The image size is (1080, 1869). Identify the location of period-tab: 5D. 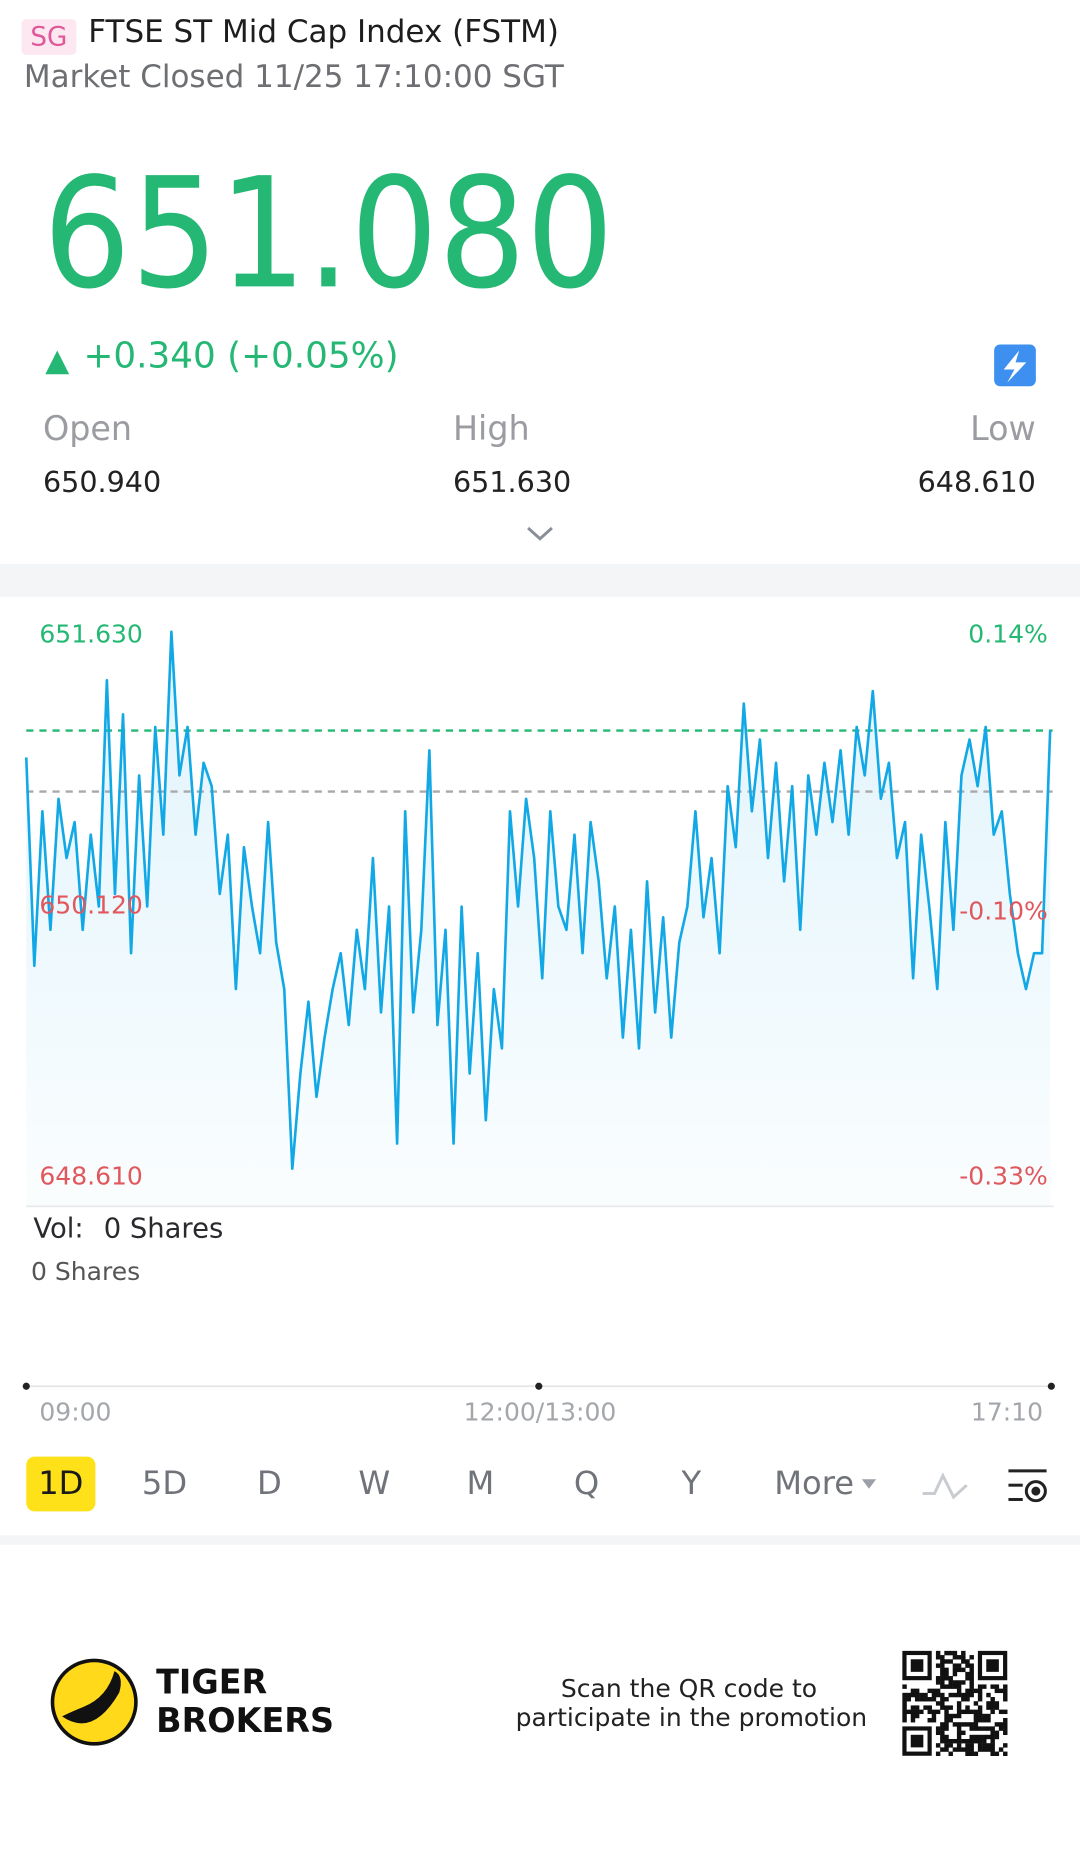
(164, 1483).